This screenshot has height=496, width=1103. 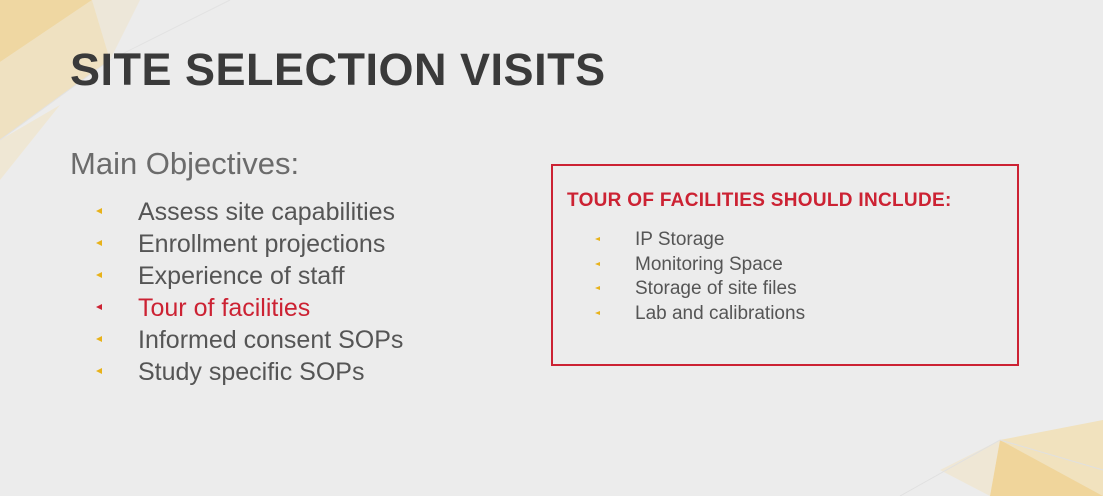 What do you see at coordinates (267, 212) in the screenshot?
I see `objective-text: Assess site capabilities` at bounding box center [267, 212].